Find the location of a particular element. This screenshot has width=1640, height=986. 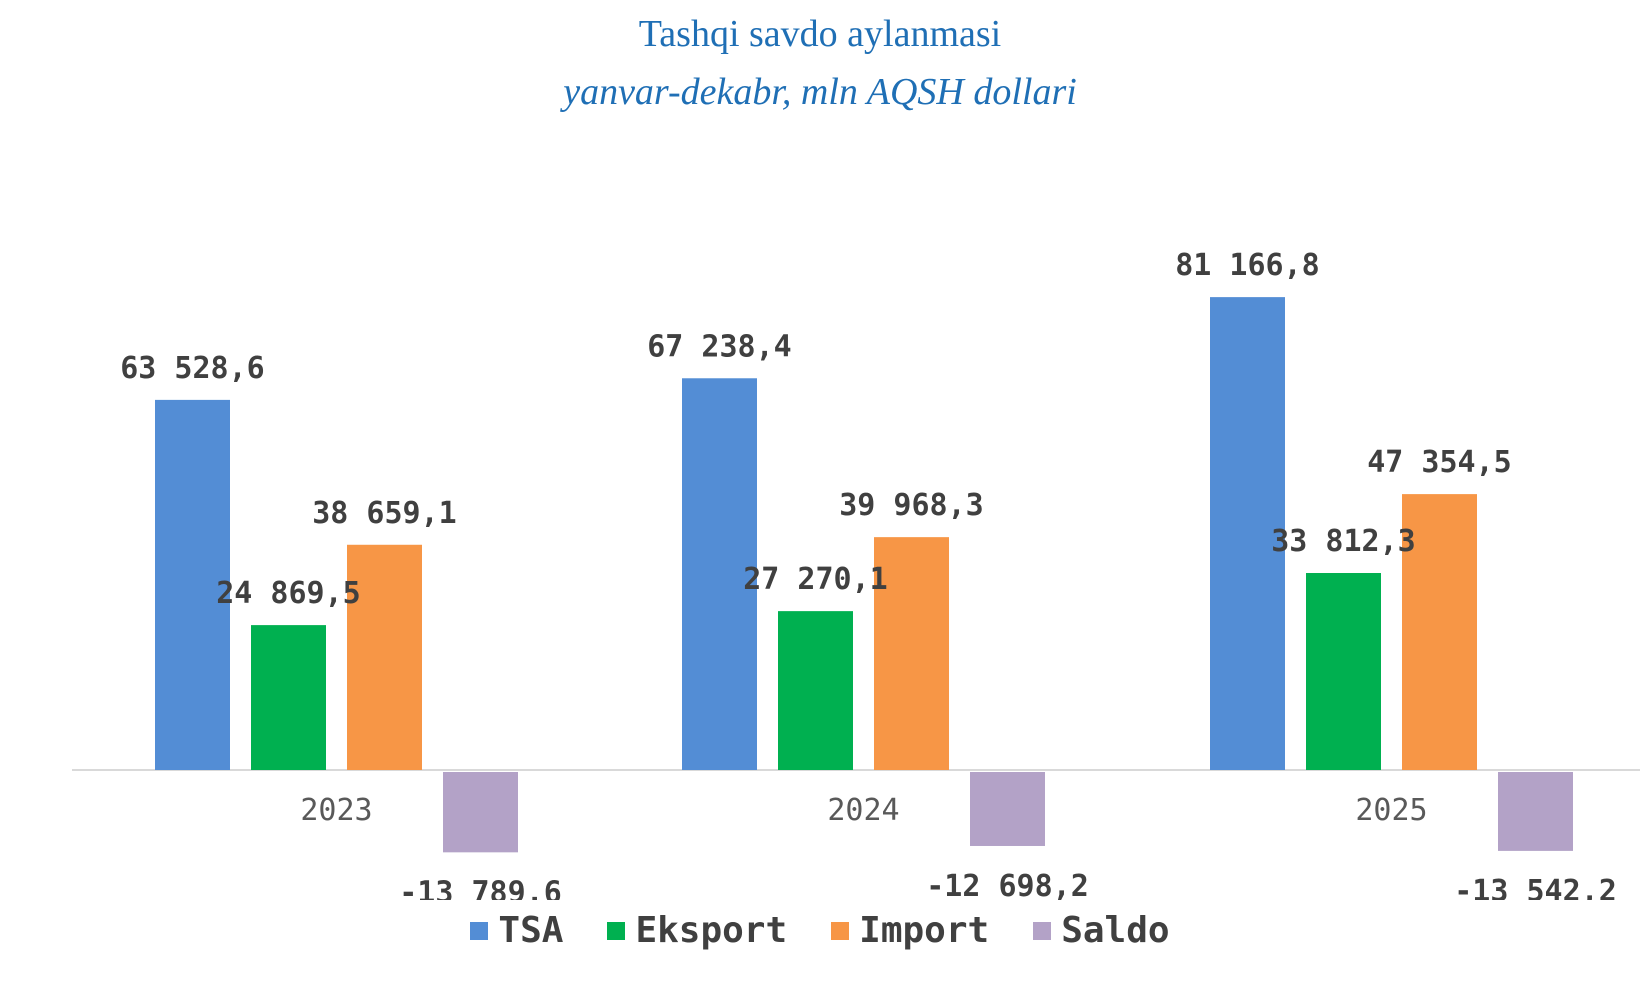

legend-item-eksport: Eksport is located at coordinates (697, 930).